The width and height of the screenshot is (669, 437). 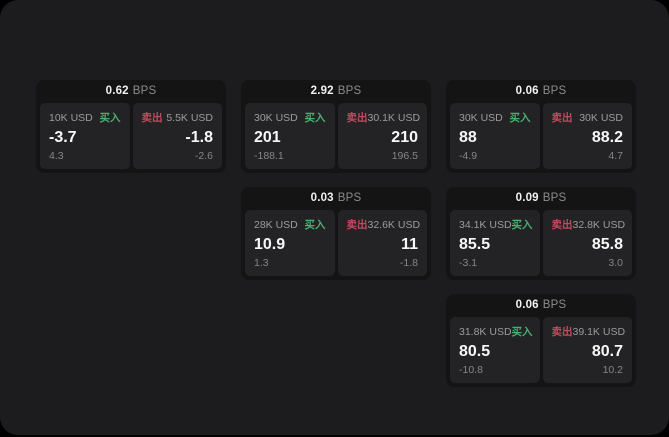 I want to click on sell-sub-value: -2.6, so click(x=203, y=156).